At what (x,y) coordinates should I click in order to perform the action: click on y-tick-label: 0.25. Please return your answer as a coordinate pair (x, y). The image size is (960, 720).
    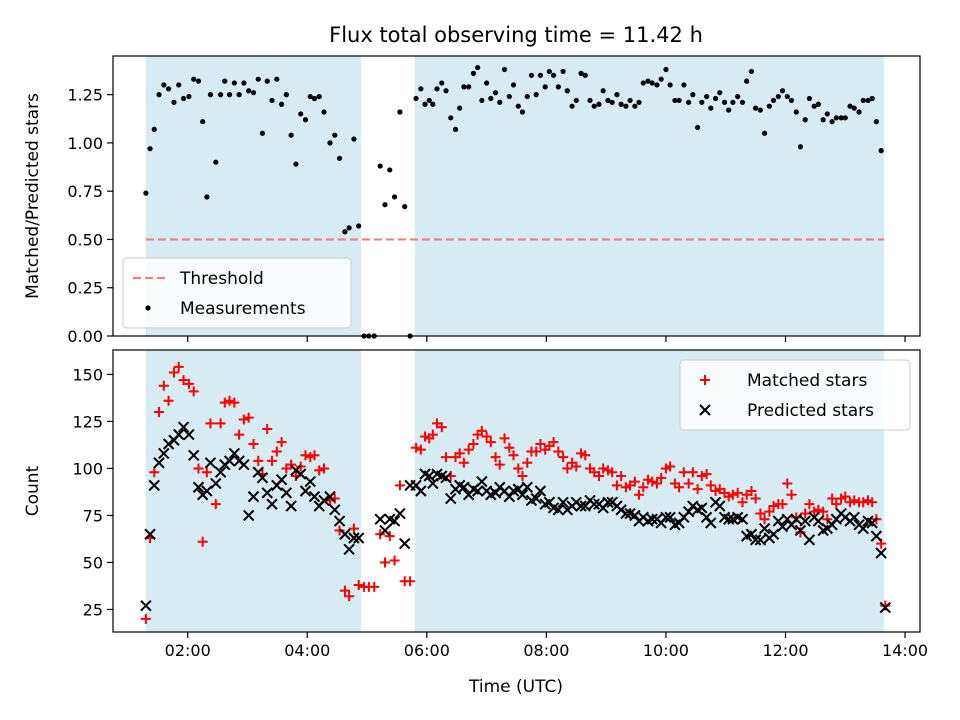
    Looking at the image, I should click on (85, 288).